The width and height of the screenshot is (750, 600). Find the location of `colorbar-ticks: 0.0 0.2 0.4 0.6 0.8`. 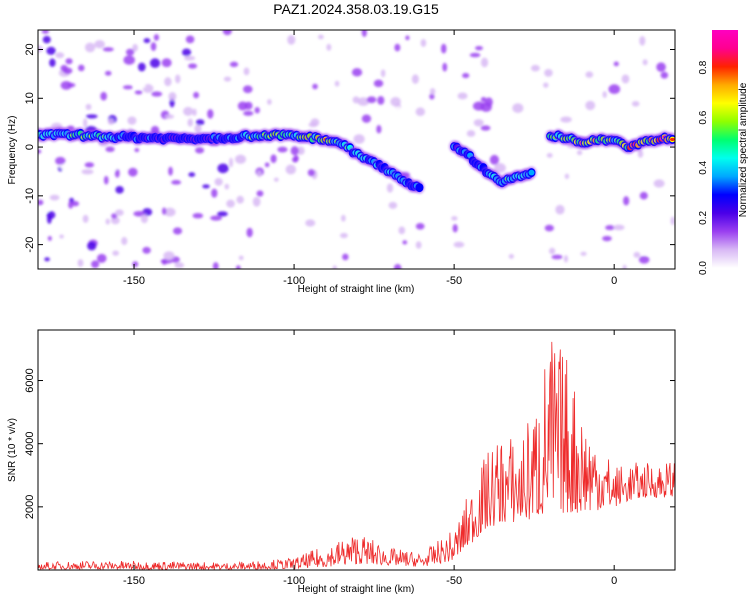

colorbar-ticks: 0.0 0.2 0.4 0.6 0.8 is located at coordinates (703, 167).